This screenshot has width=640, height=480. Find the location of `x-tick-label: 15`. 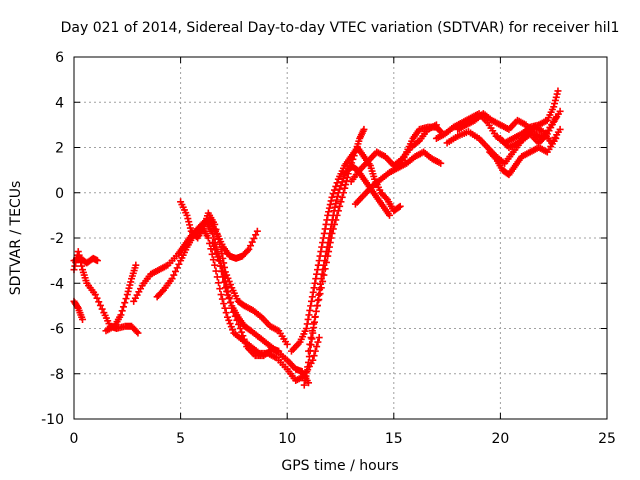

x-tick-label: 15 is located at coordinates (394, 439).